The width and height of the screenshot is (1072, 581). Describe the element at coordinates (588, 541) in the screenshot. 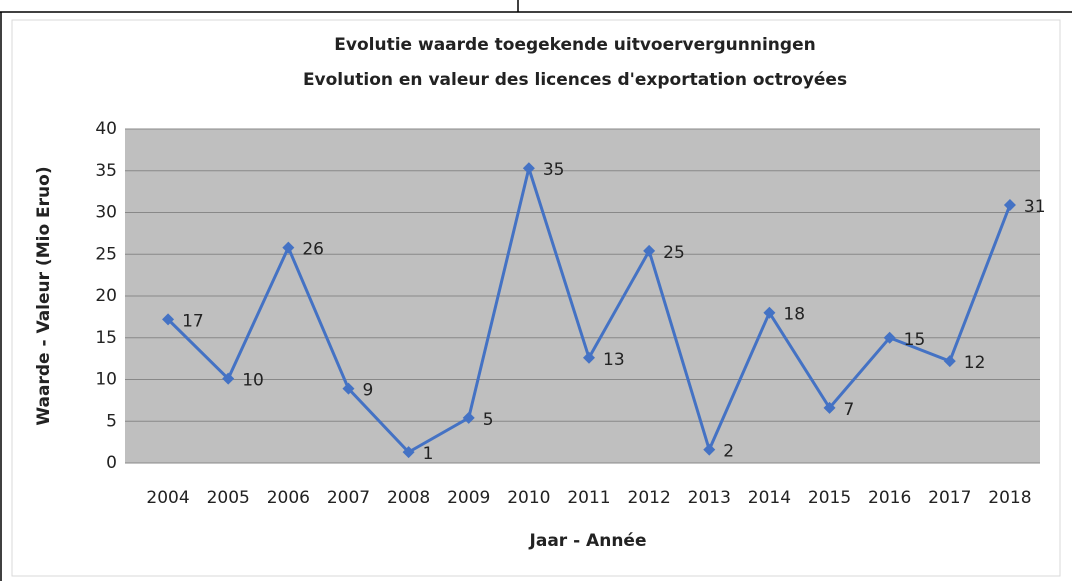

I see `x-axis-title: Jaar - Année` at that location.